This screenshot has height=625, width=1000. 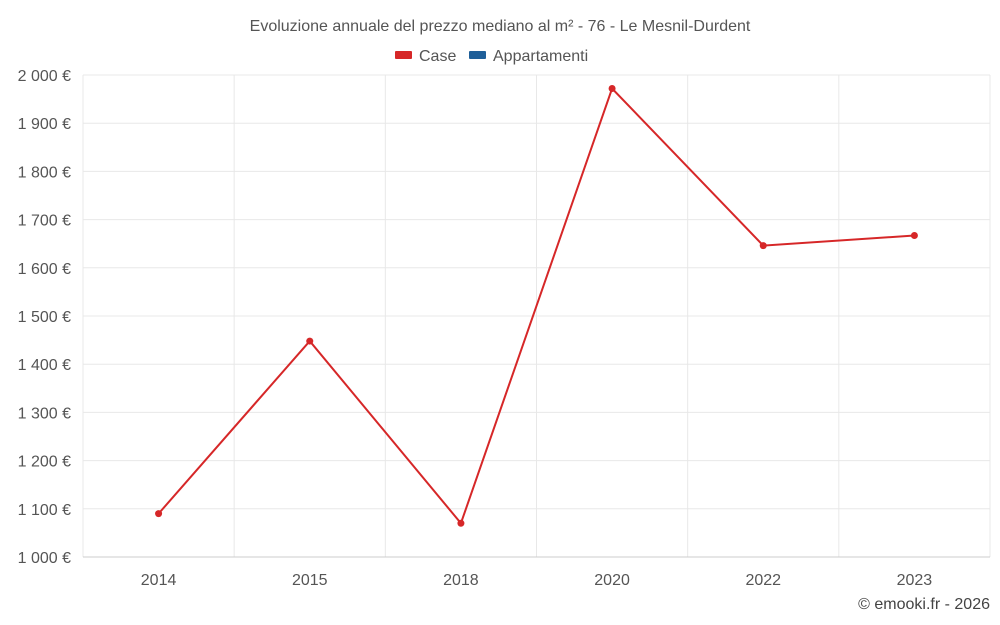 What do you see at coordinates (44, 365) in the screenshot?
I see `y-tick-label: 1 400 €` at bounding box center [44, 365].